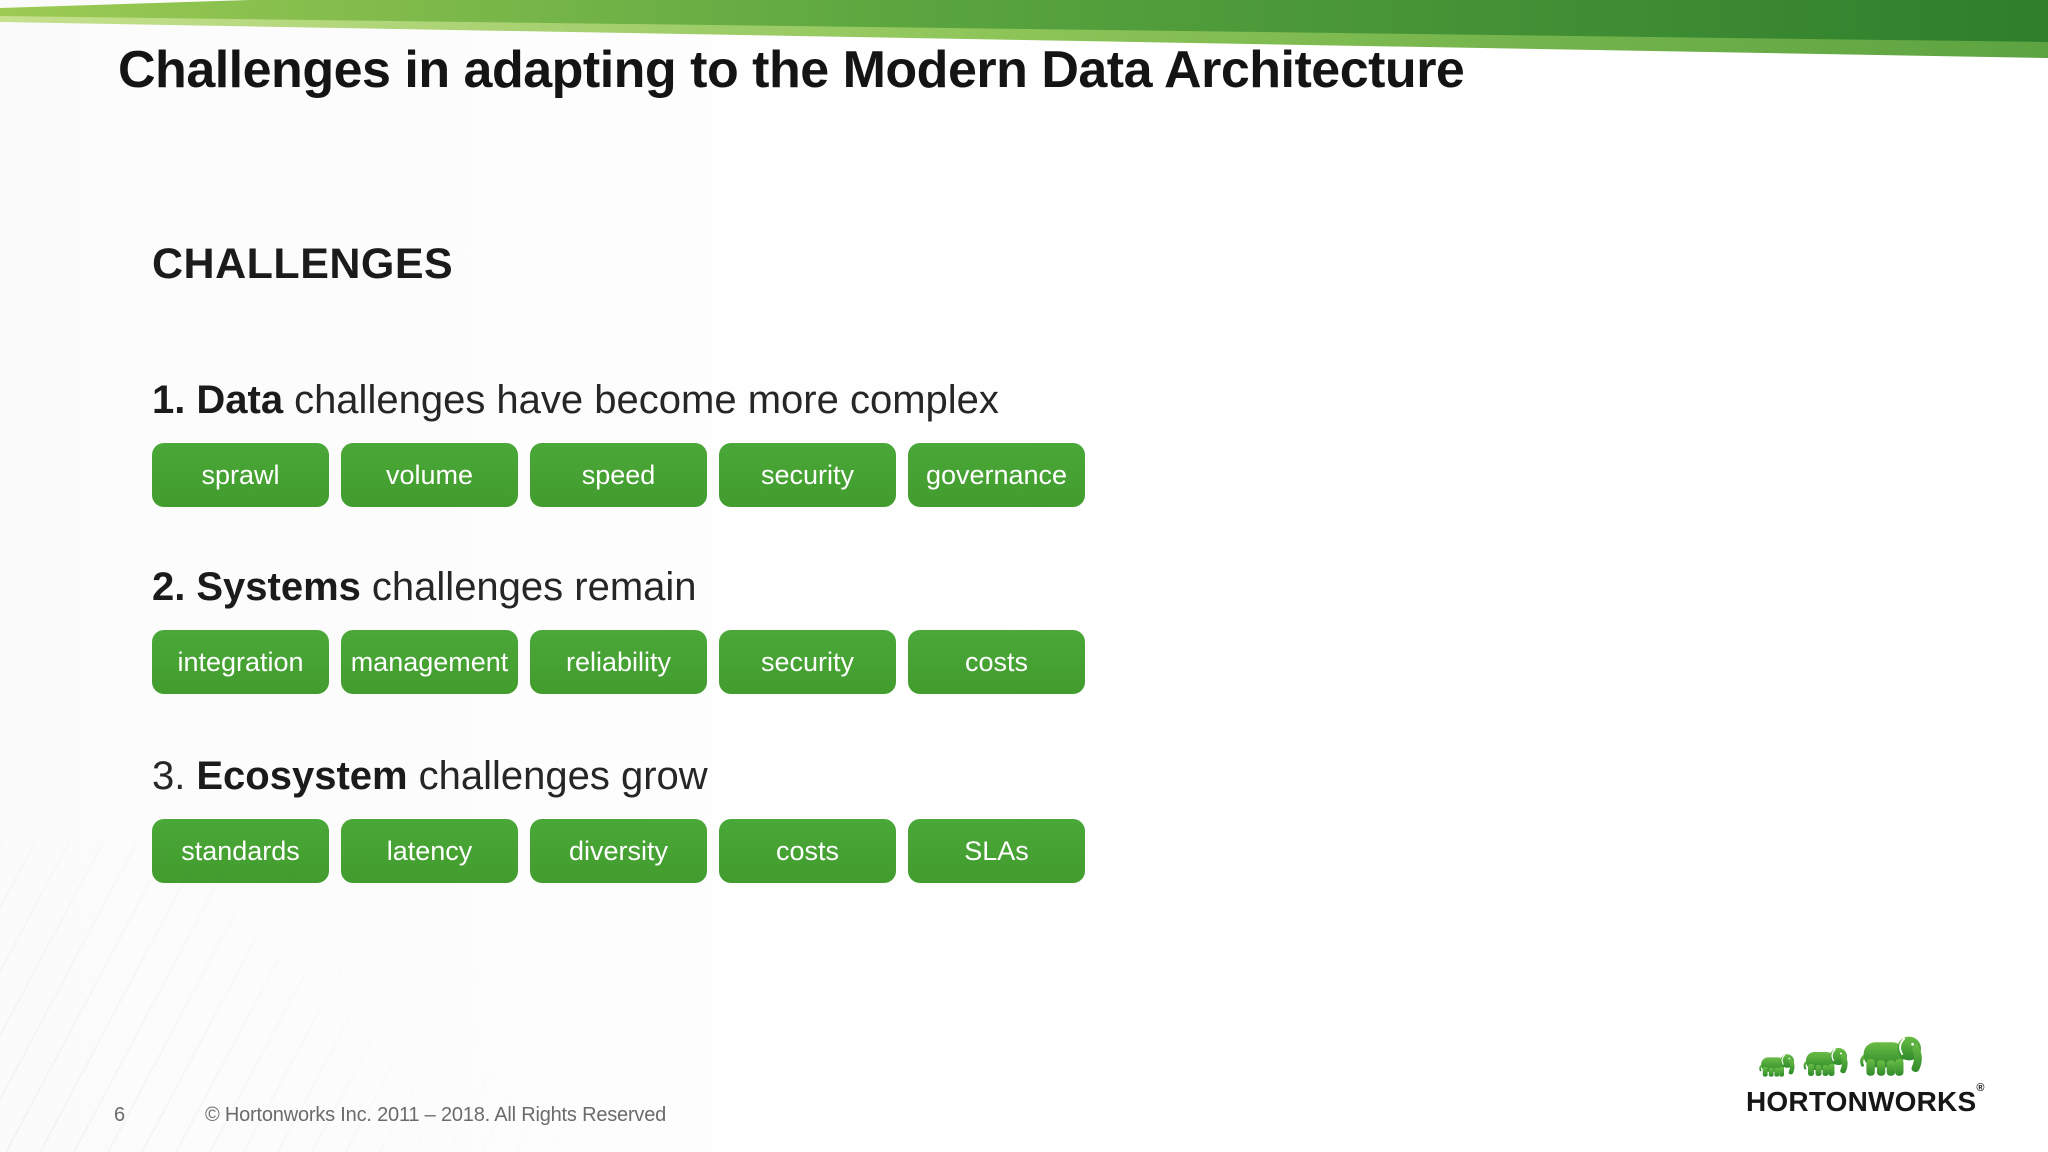  I want to click on tag-row: sprawl volume speed security governance, so click(618, 475).